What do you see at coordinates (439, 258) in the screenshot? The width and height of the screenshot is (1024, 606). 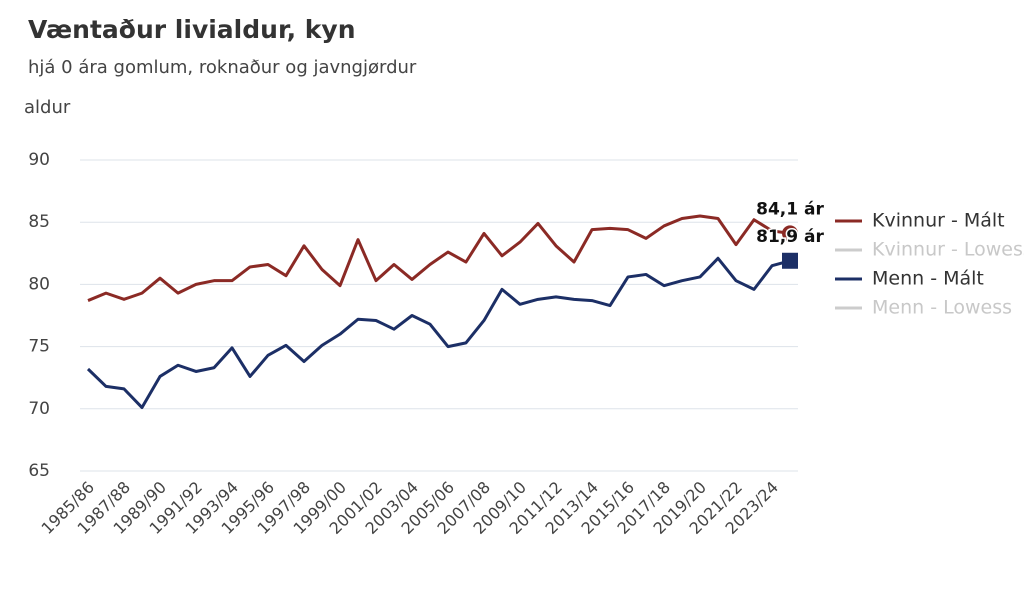 I see `line-series` at bounding box center [439, 258].